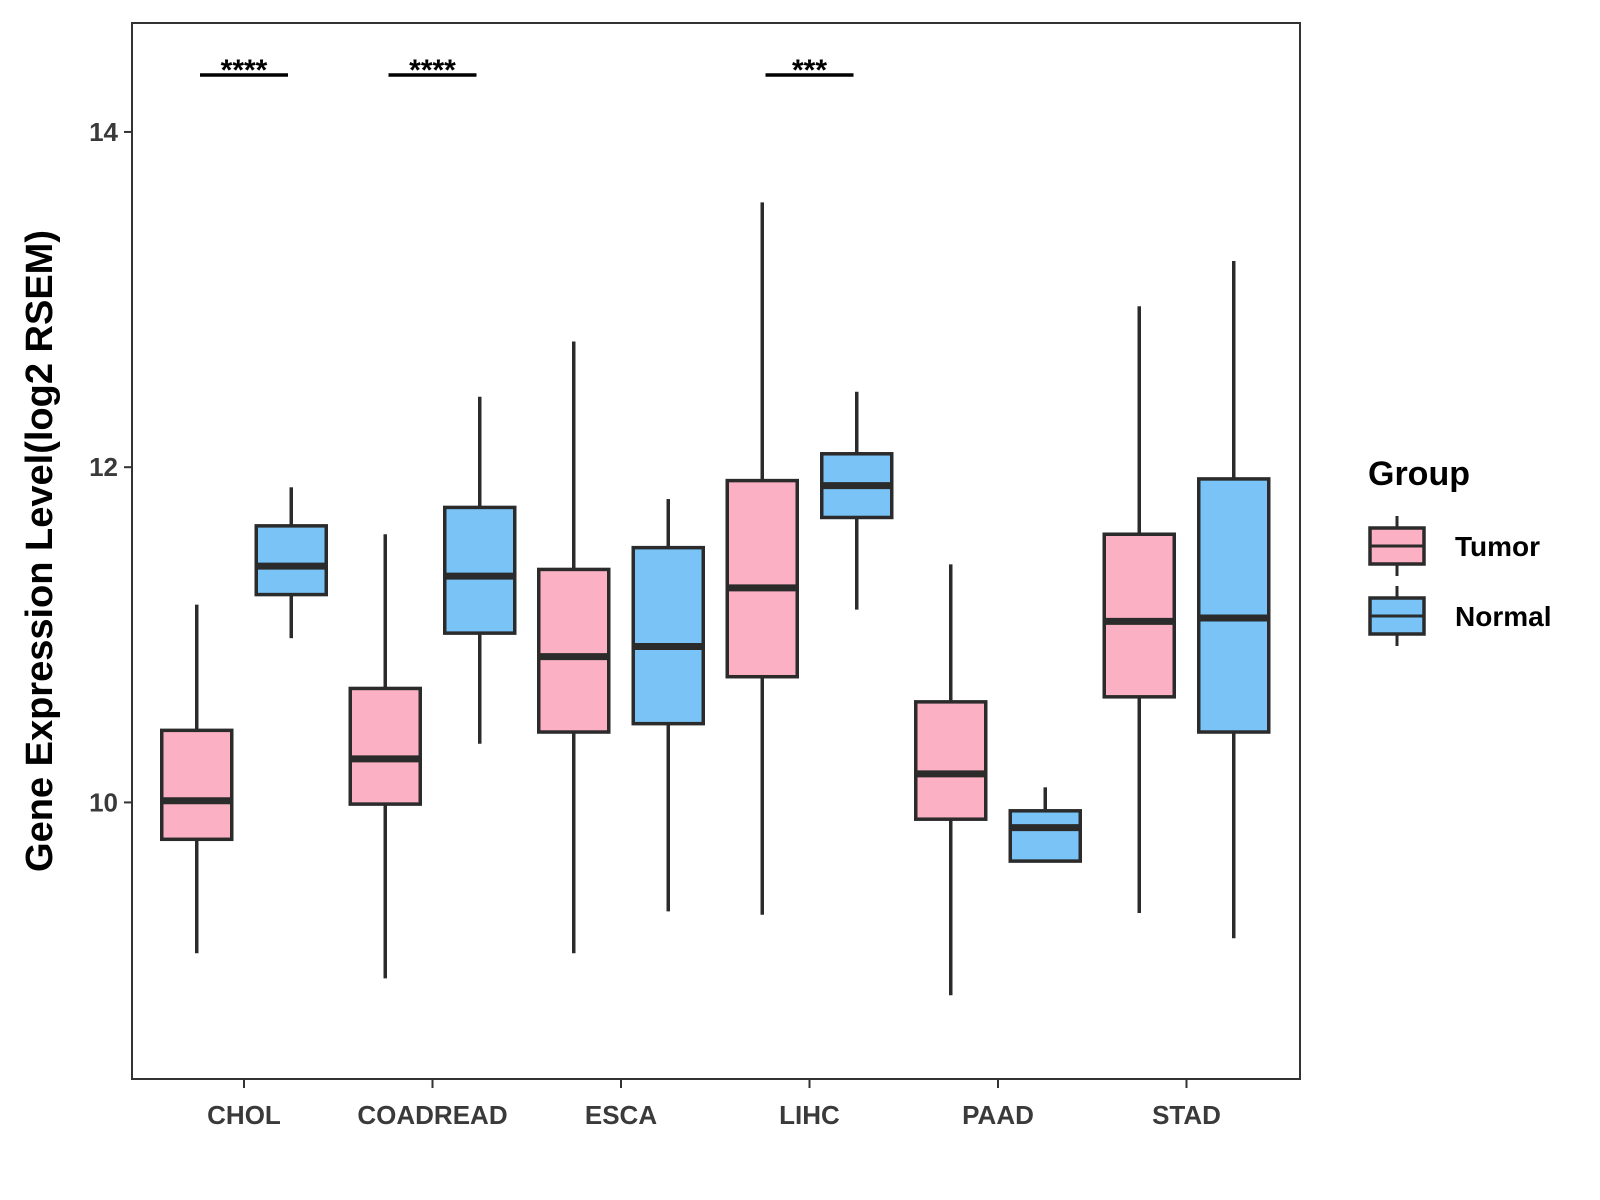 This screenshot has width=1600, height=1200. I want to click on box-coadread-tumor, so click(385, 756).